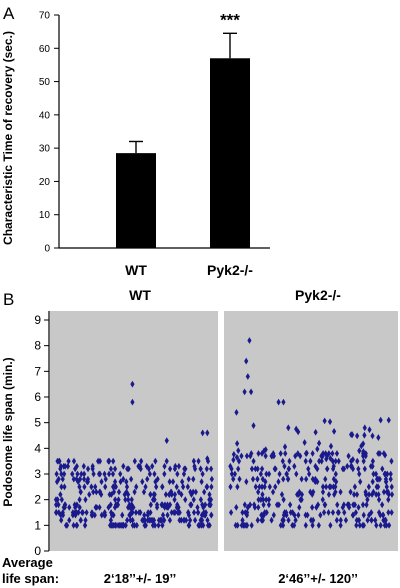 This screenshot has width=400, height=588. Describe the element at coordinates (37, 346) in the screenshot. I see `panel-b-y-tick-label: 8` at that location.